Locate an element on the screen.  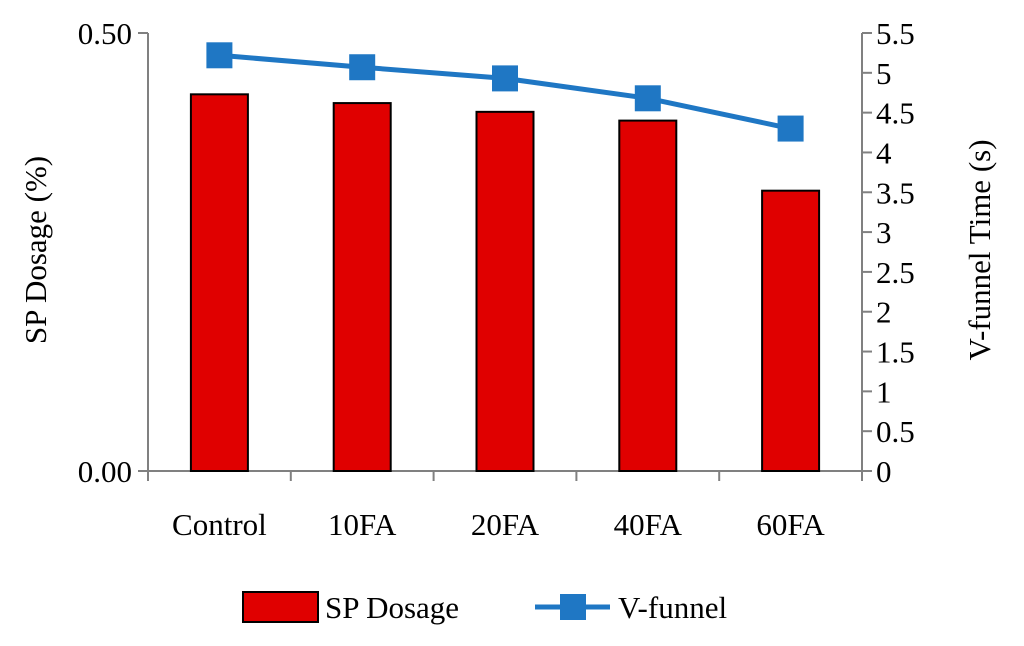
x-tick-label: Control is located at coordinates (219, 524).